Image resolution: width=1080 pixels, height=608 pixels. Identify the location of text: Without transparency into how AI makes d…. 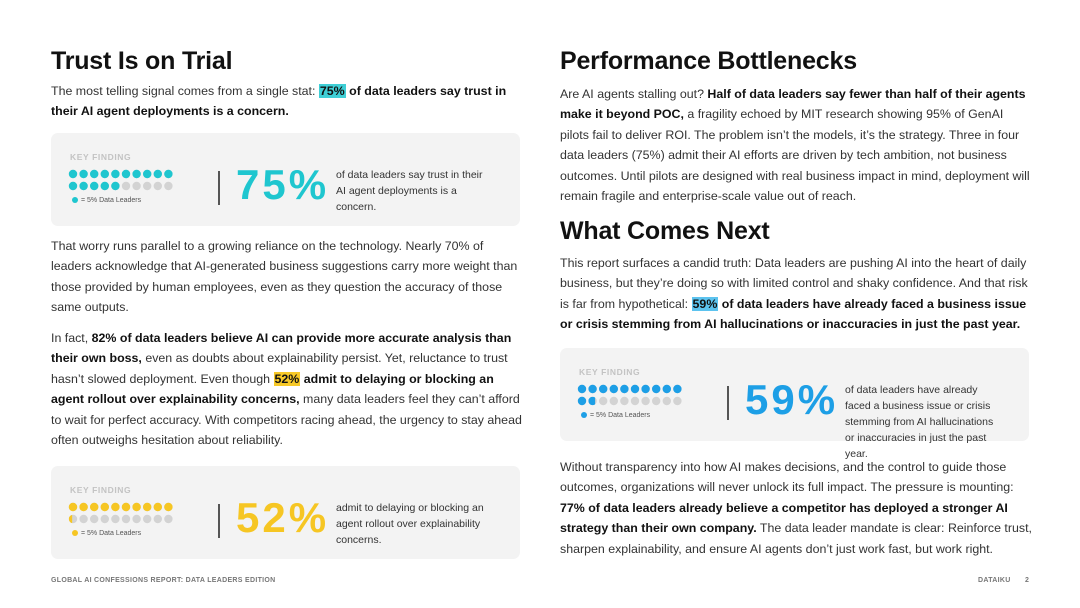
(787, 477).